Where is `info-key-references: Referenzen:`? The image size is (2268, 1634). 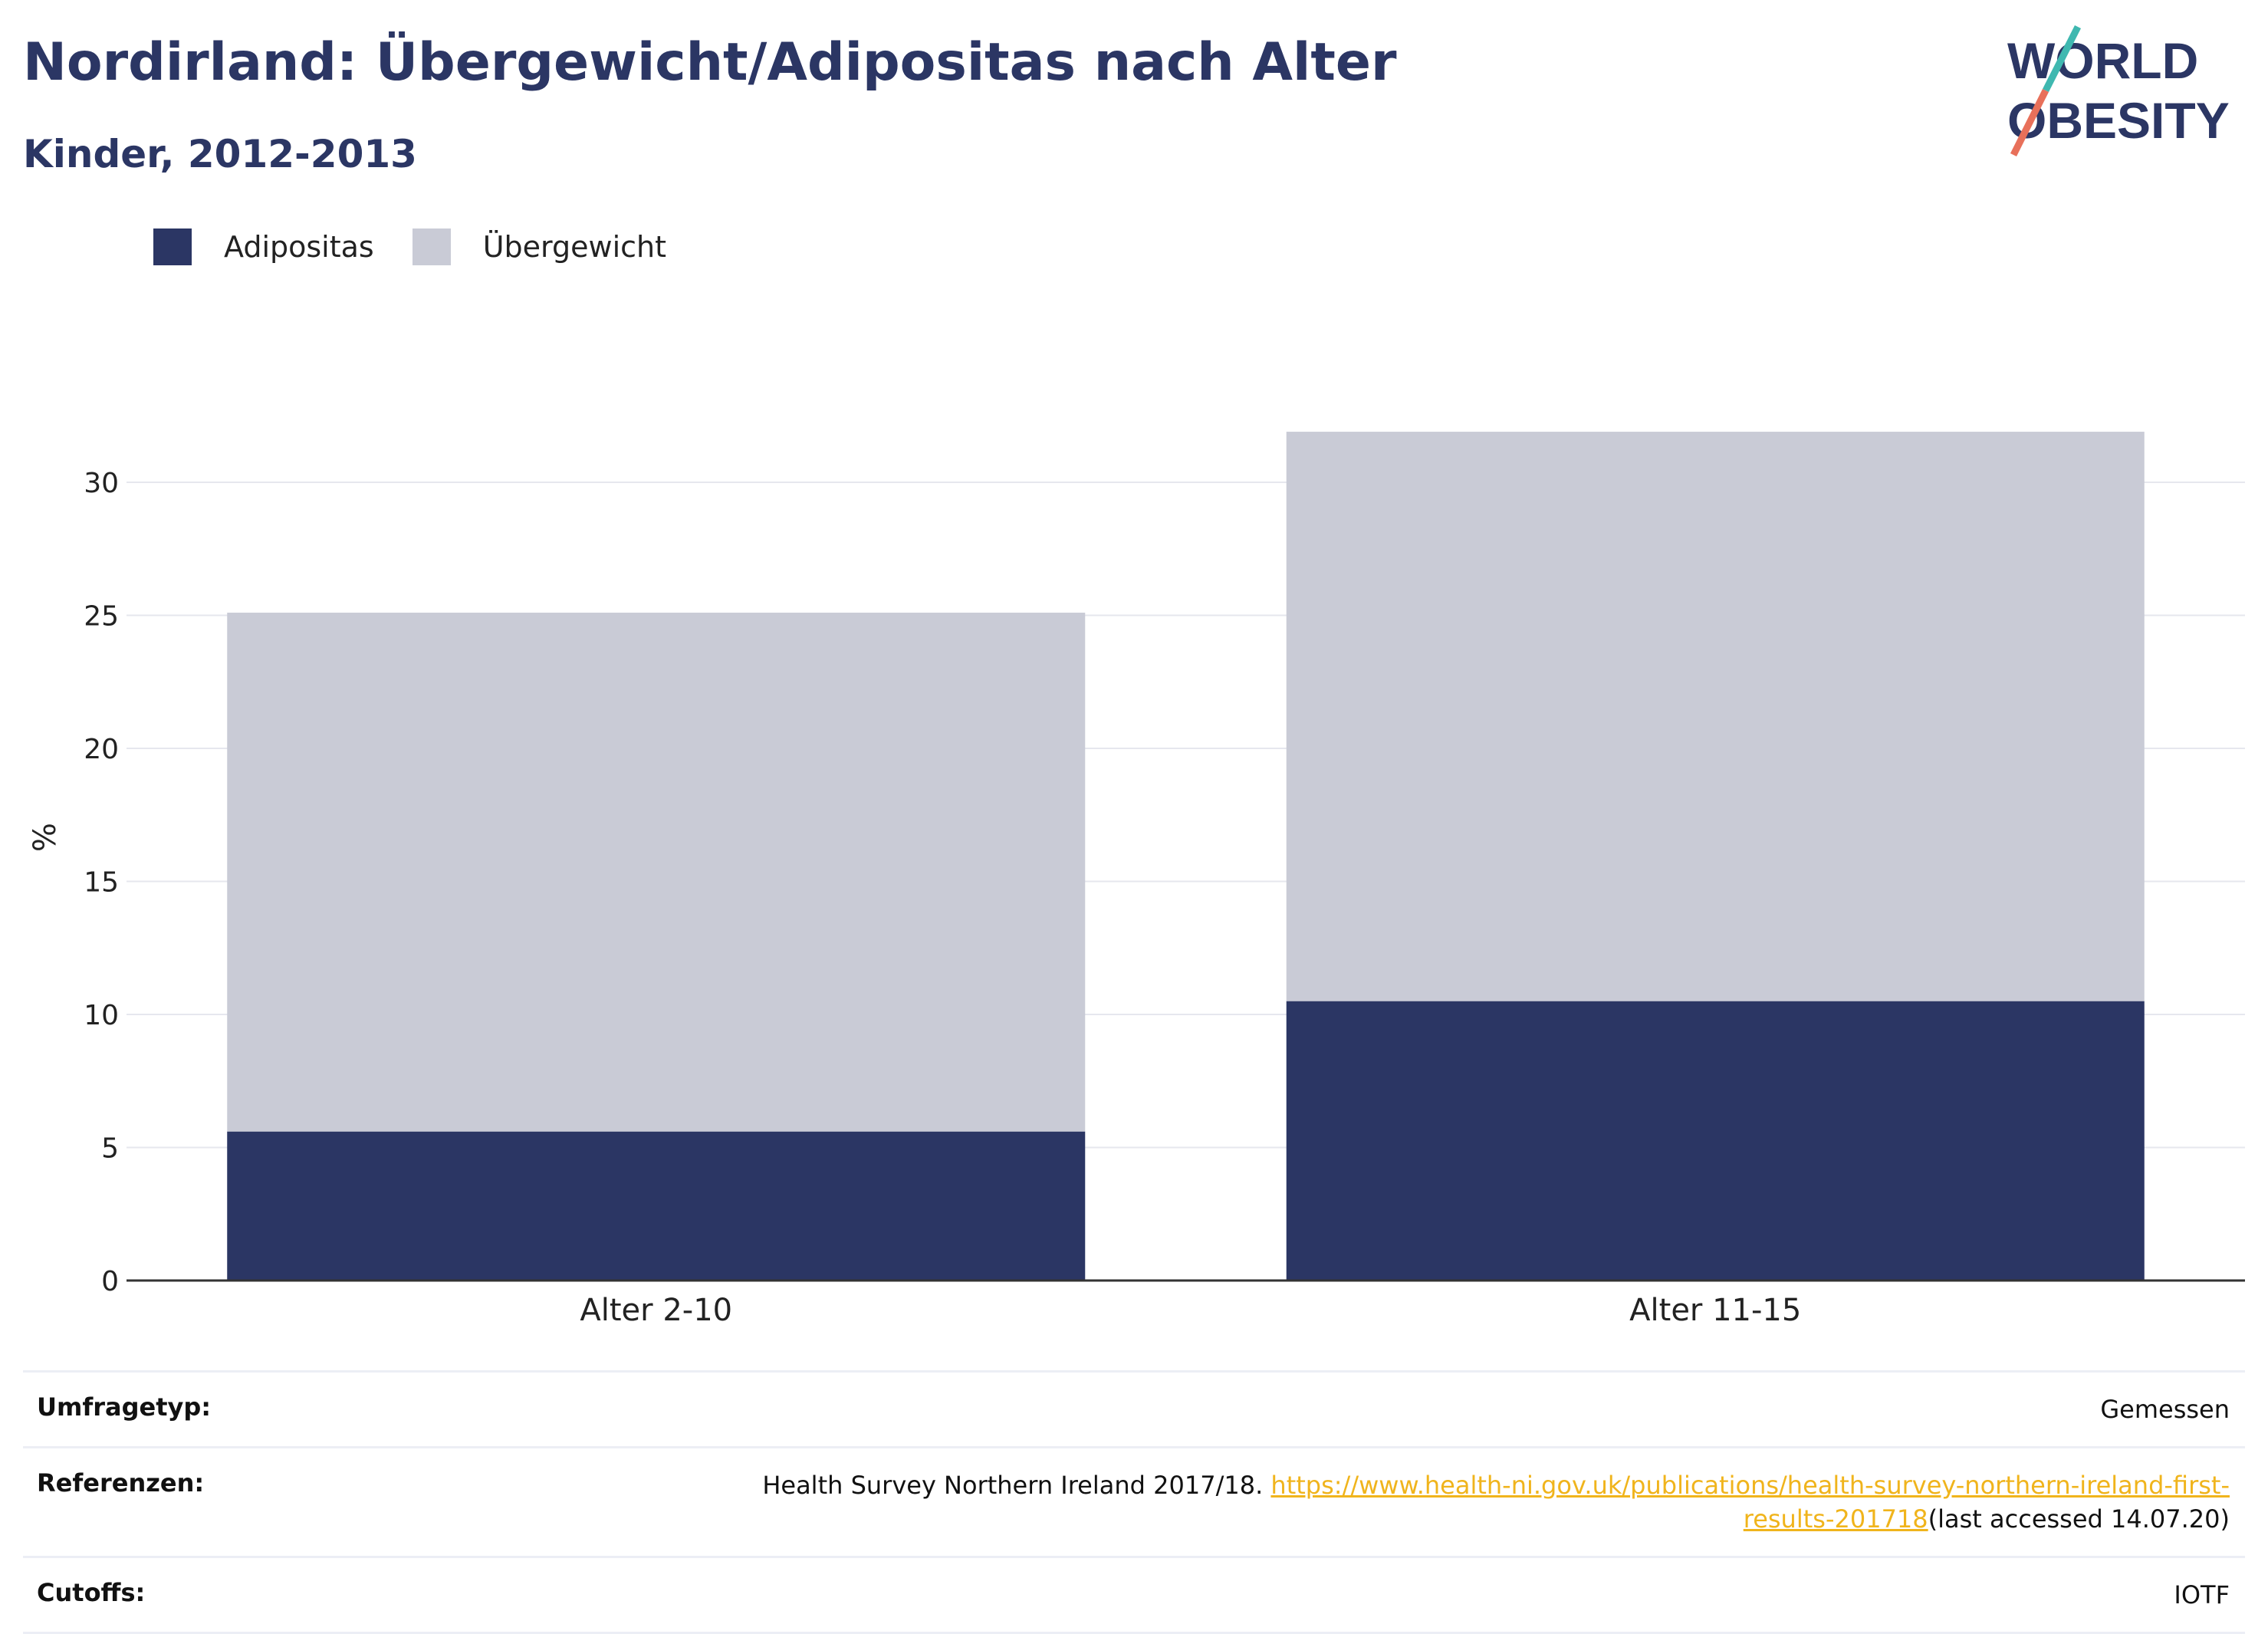 info-key-references: Referenzen: is located at coordinates (121, 1483).